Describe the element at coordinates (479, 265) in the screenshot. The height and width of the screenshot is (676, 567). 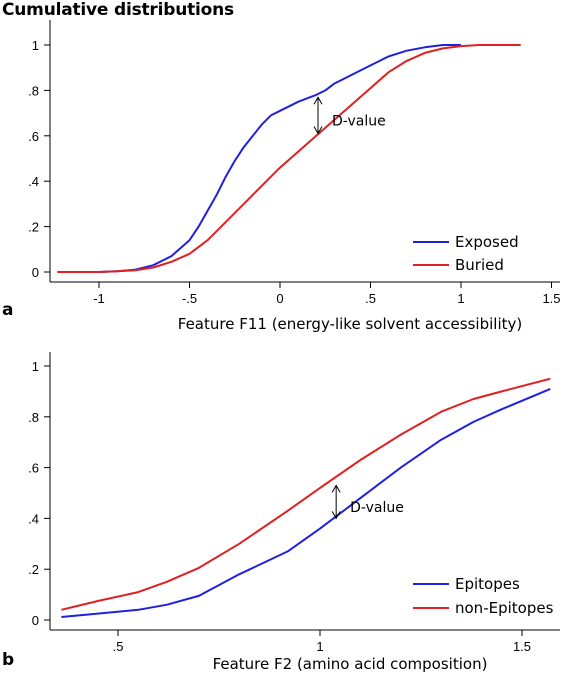
I see `panel-a-legend-label-1: Buried` at that location.